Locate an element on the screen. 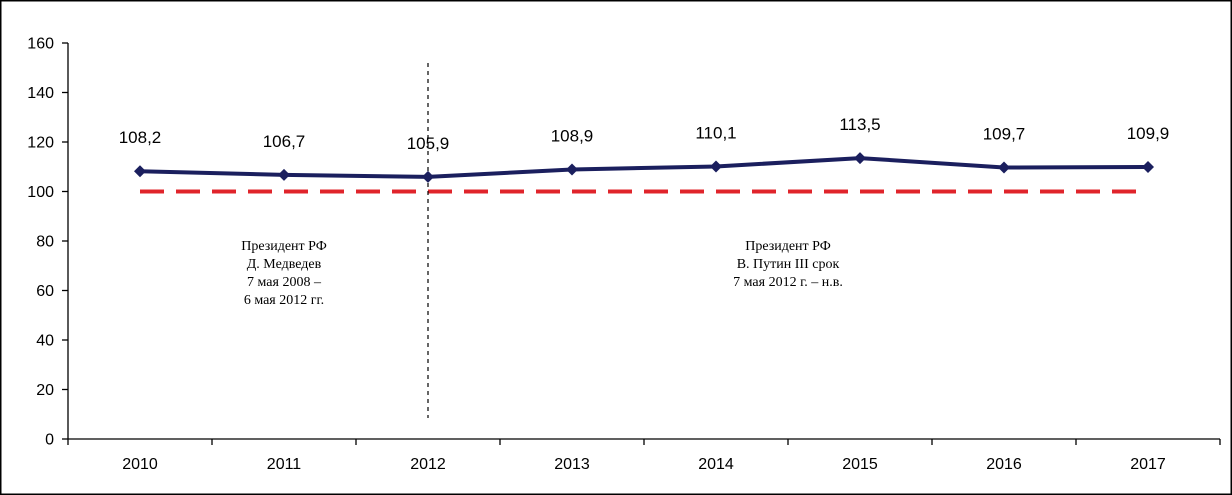 The height and width of the screenshot is (495, 1232). data-labels-layer: 108,2 106,7 105,9 108,9 110,1 113,5 109,7 109,9 is located at coordinates (644, 134).